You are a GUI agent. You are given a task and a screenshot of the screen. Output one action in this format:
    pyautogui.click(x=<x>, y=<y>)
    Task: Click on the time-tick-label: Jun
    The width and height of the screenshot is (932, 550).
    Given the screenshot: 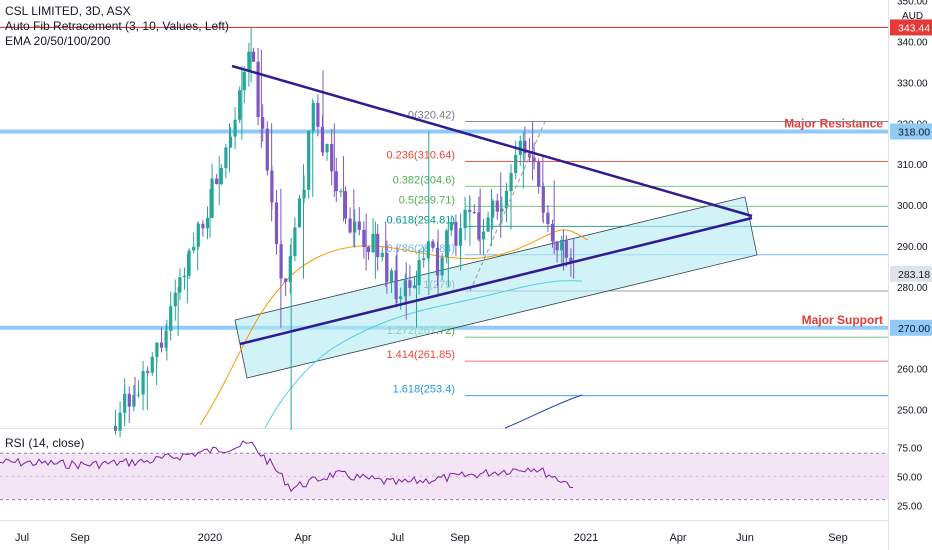 What is the action you would take?
    pyautogui.click(x=745, y=538)
    